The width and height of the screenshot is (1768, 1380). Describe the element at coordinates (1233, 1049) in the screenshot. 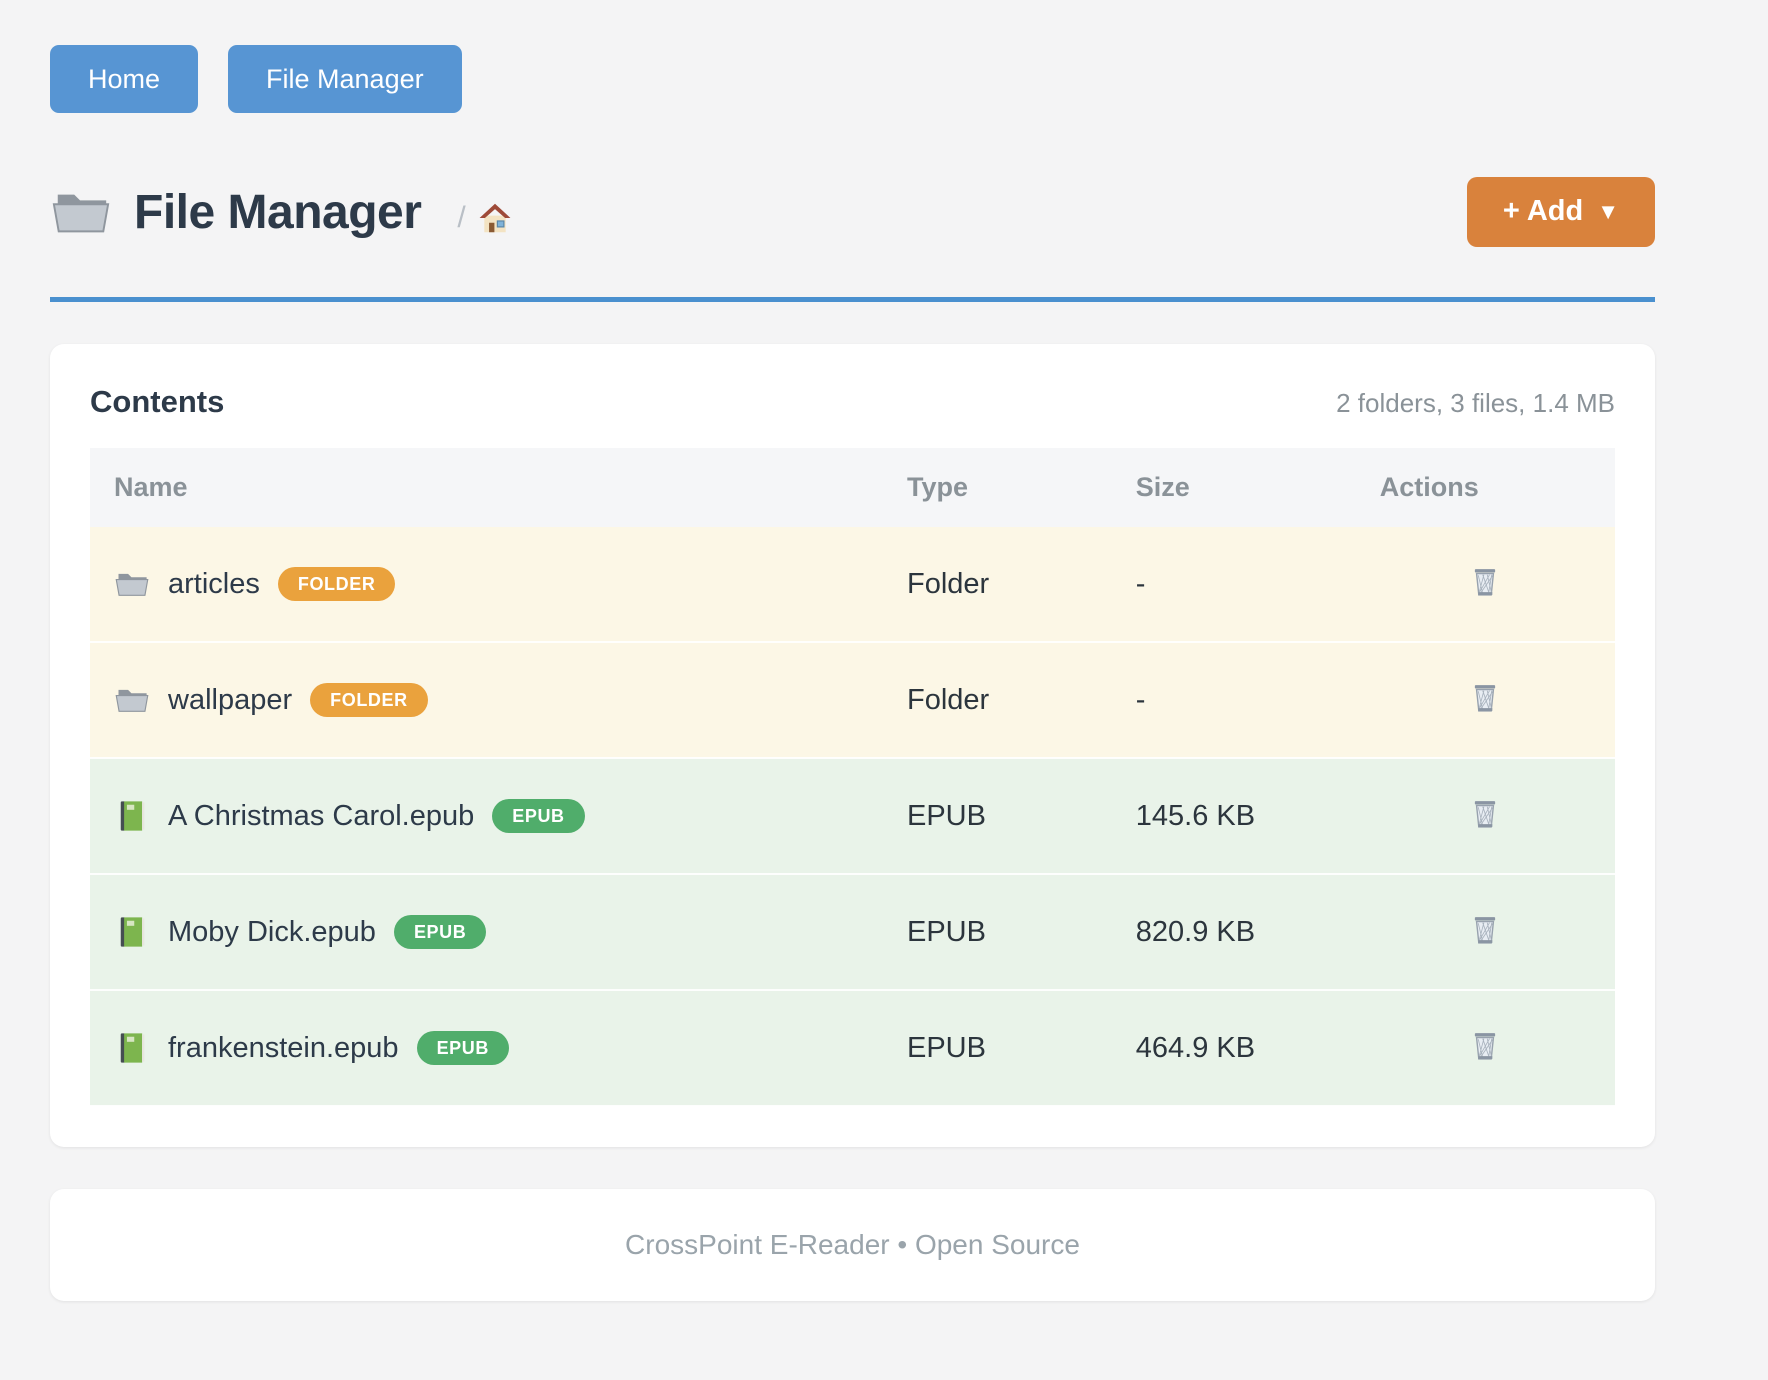

I see `size-cell: 464.9 KB` at that location.